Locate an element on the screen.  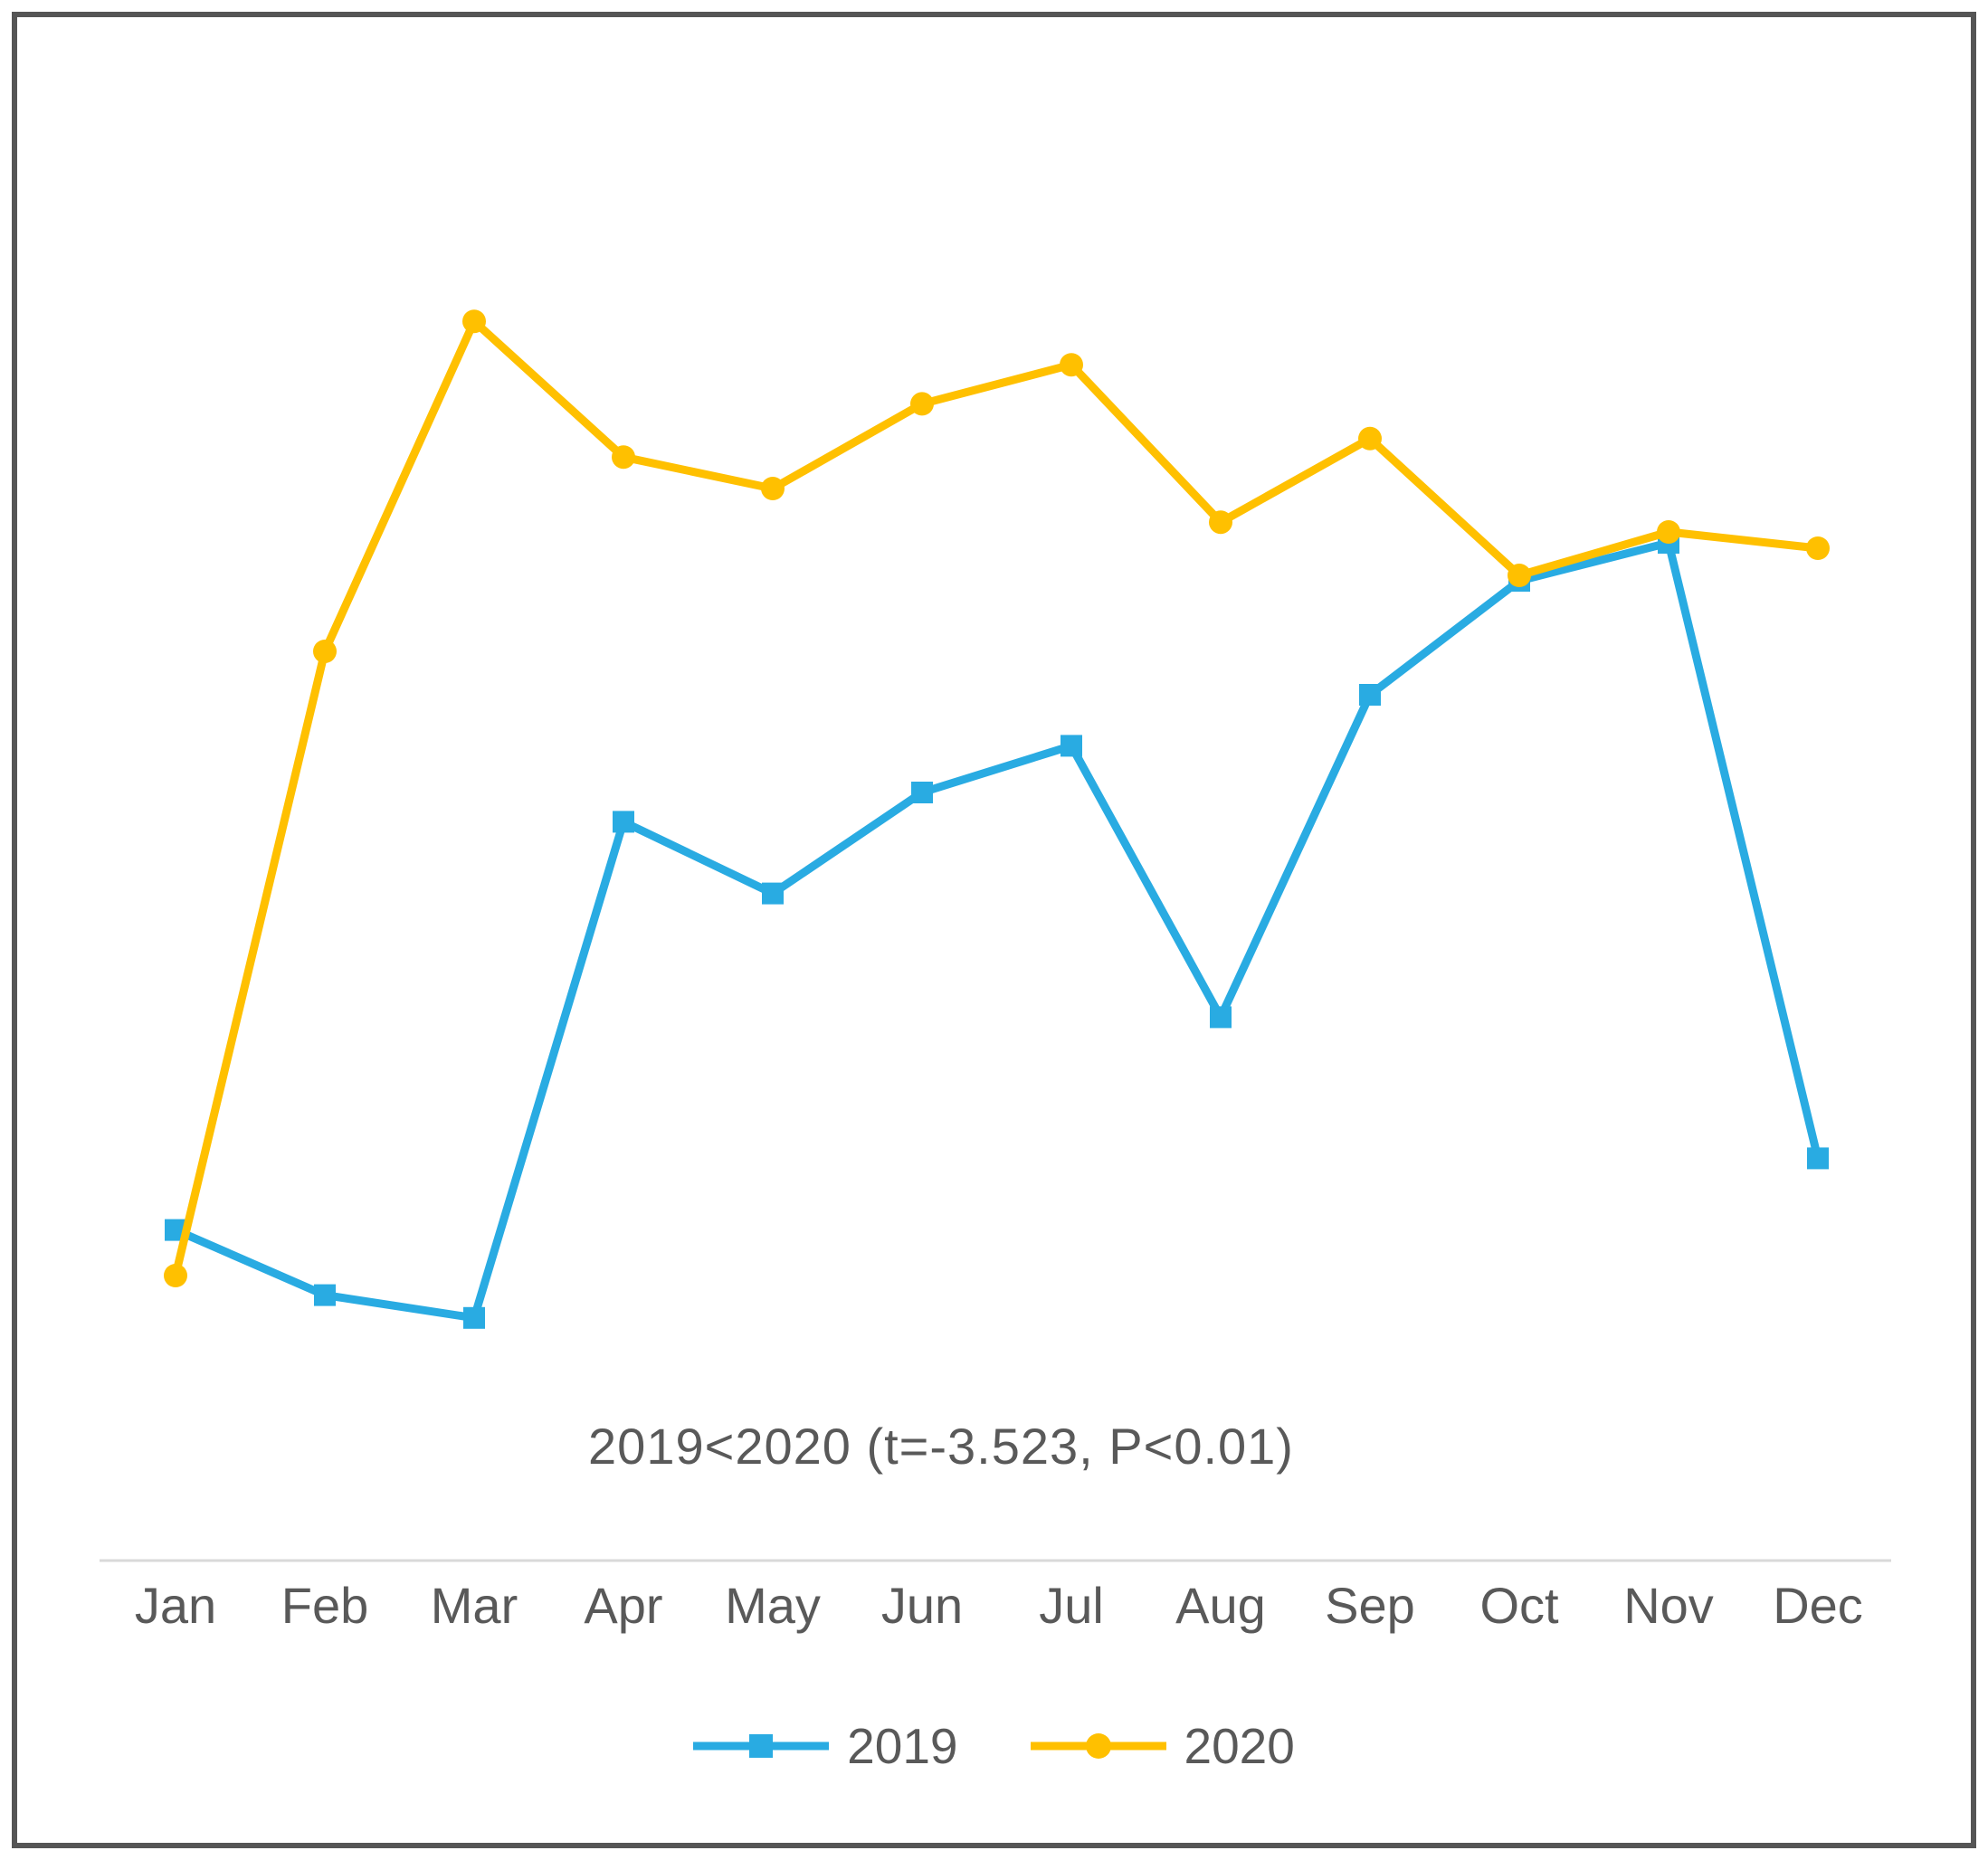
legend-item-2019: 2019 is located at coordinates (825, 1746).